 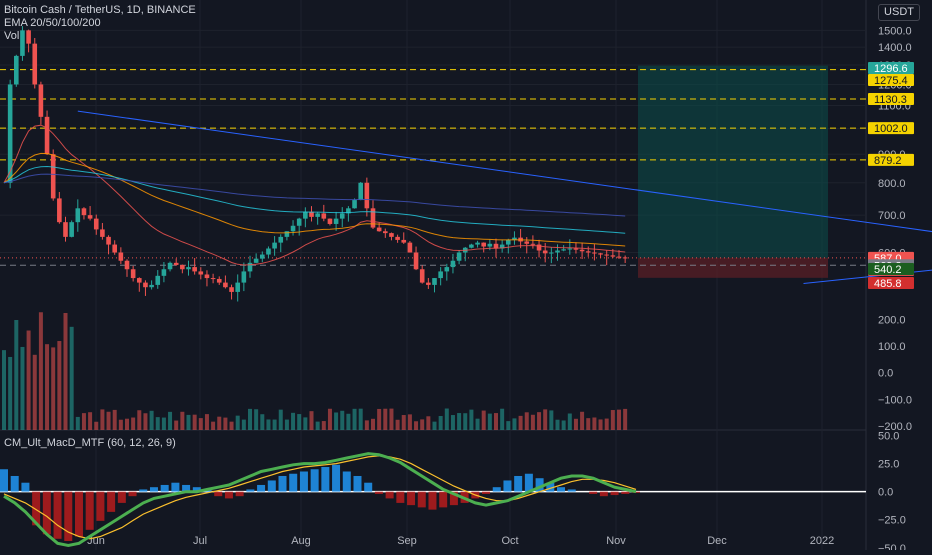 I want to click on volume-tick-label: −100.0, so click(x=895, y=400).